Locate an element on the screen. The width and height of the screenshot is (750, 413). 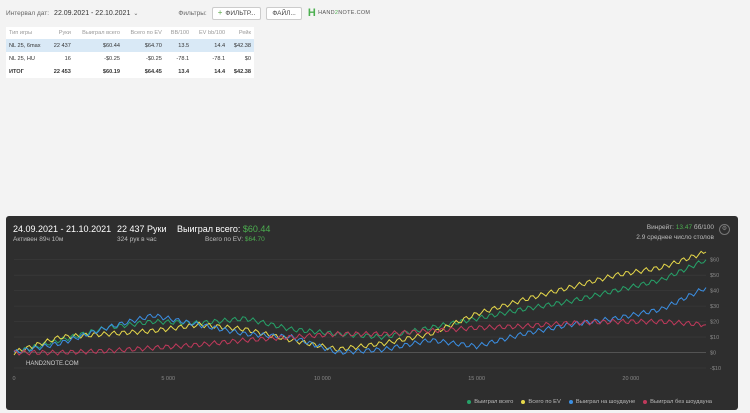
legend-item: Выиграл всего is located at coordinates (490, 402).